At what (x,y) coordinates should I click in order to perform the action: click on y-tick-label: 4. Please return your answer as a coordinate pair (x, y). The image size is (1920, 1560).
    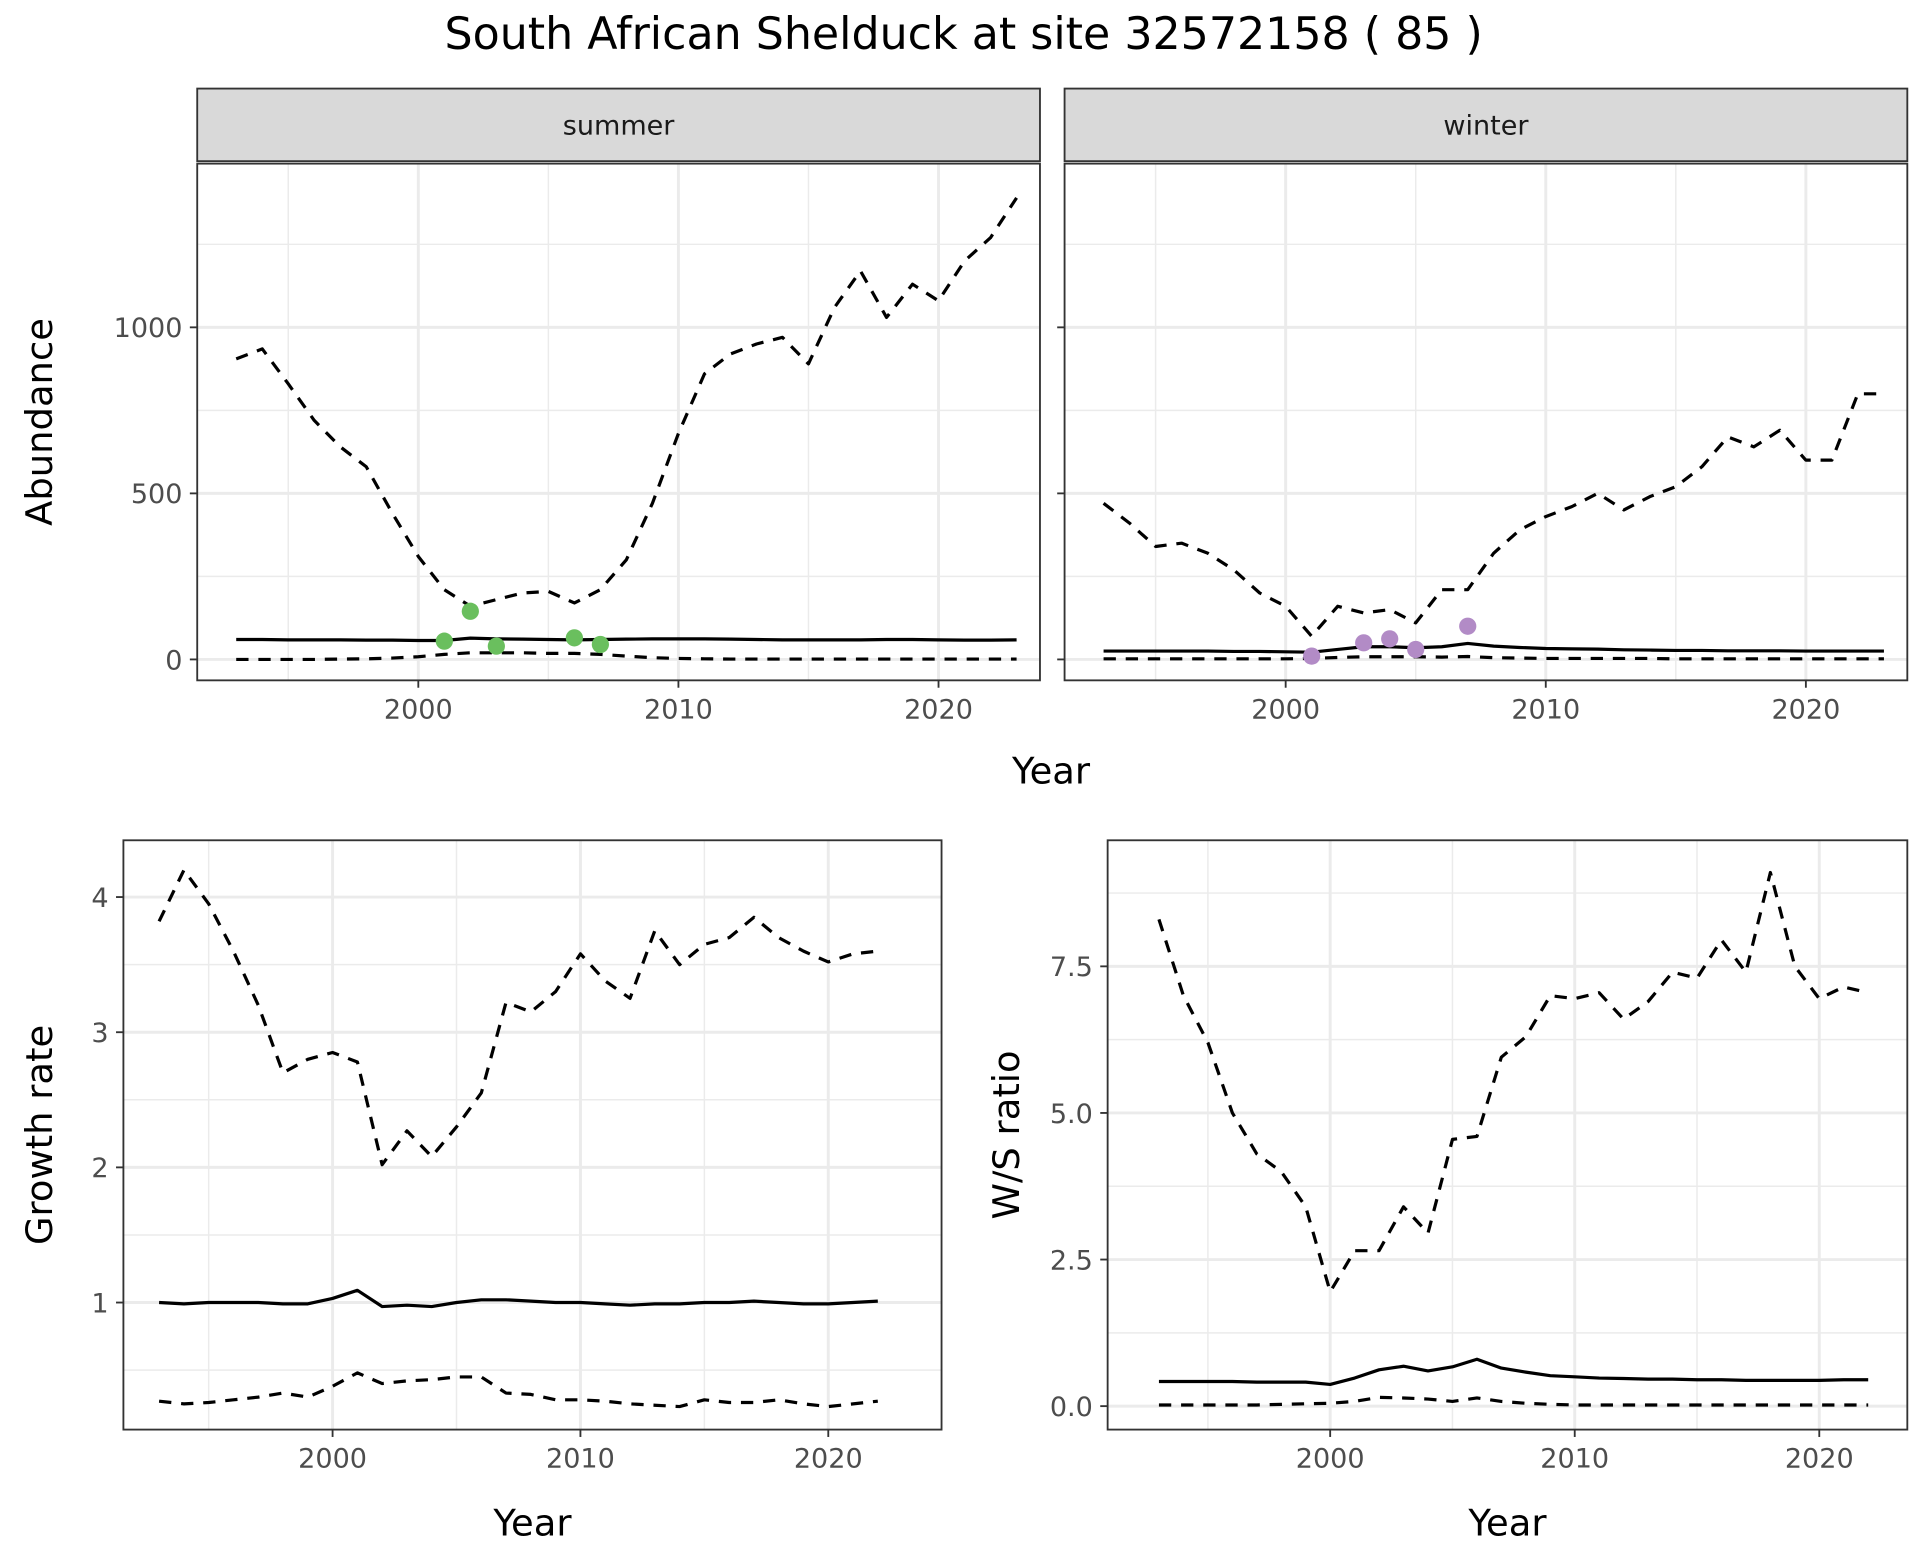
    Looking at the image, I should click on (99, 898).